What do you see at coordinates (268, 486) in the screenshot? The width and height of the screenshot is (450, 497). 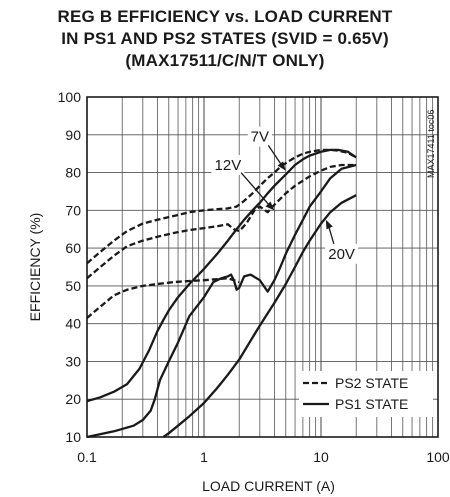 I see `x-axis-label: LOAD CURRENT (A)` at bounding box center [268, 486].